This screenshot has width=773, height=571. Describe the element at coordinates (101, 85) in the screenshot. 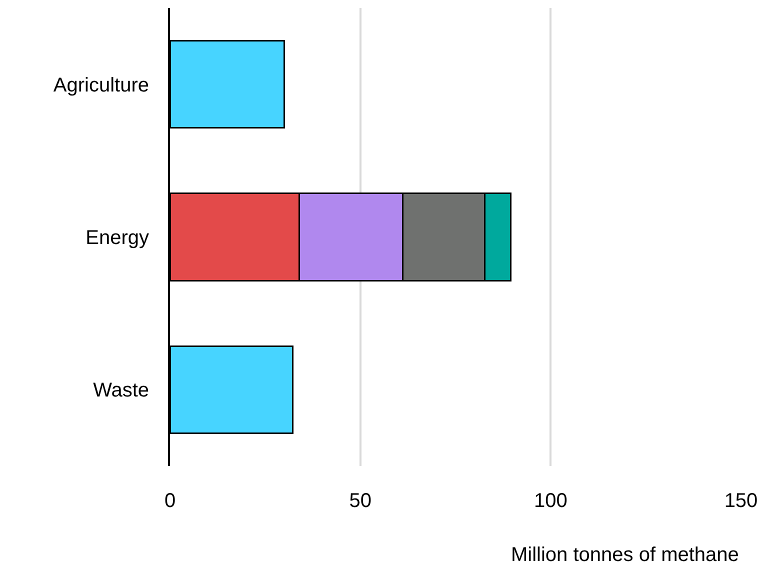

I see `y-tick-label: Agriculture` at that location.